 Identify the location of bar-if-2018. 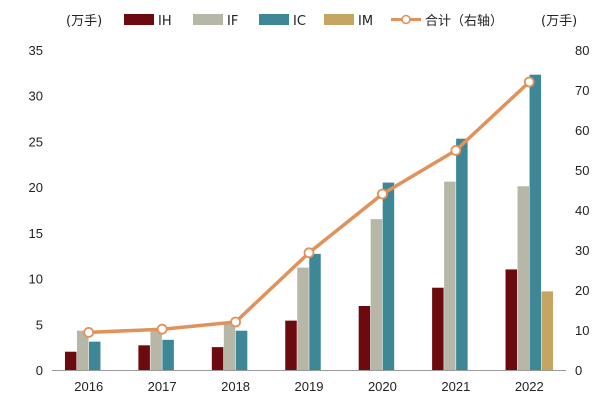
(229, 346).